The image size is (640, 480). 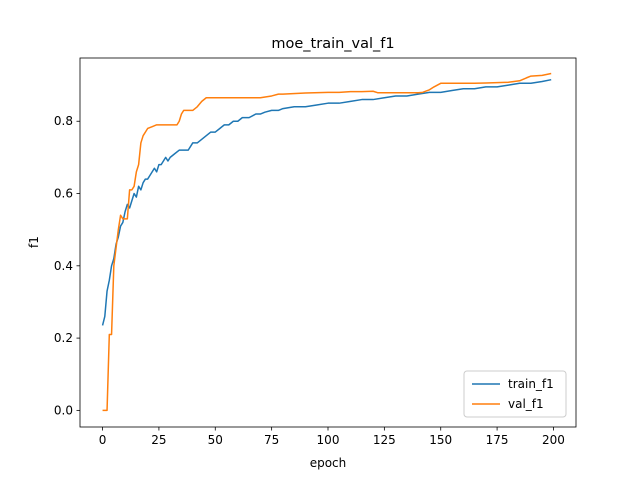 I want to click on y-axis-label: f1, so click(x=34, y=242).